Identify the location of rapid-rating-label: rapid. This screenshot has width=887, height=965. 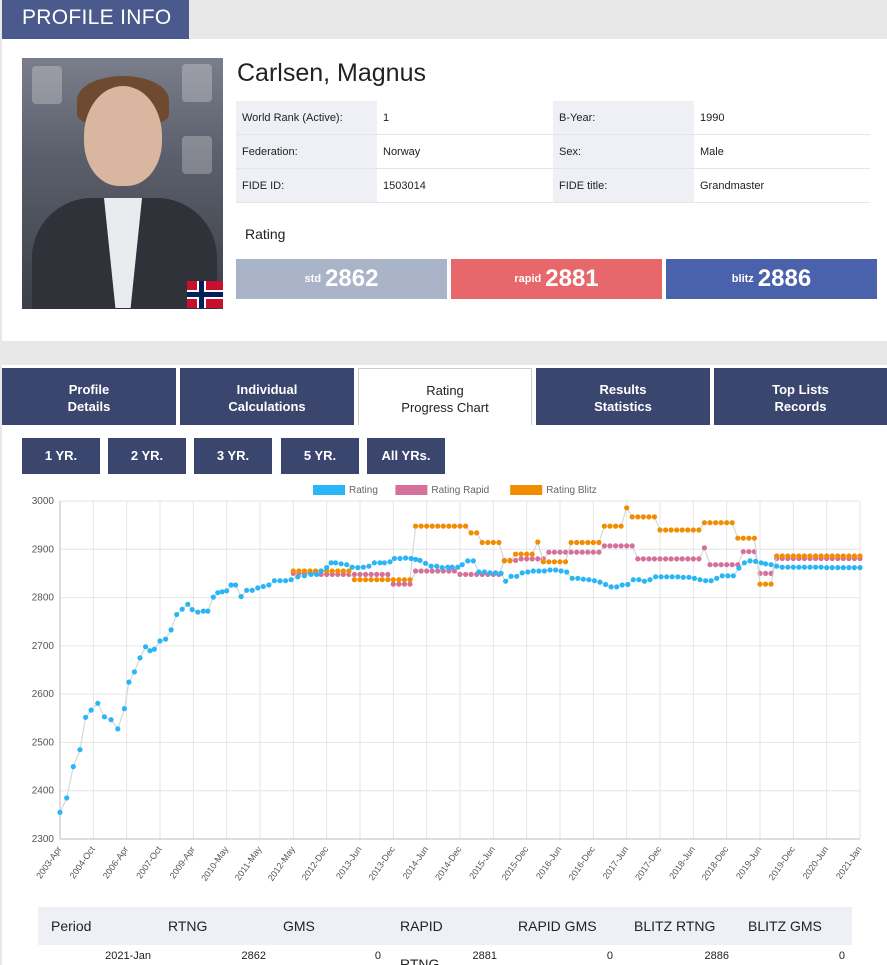
(528, 279).